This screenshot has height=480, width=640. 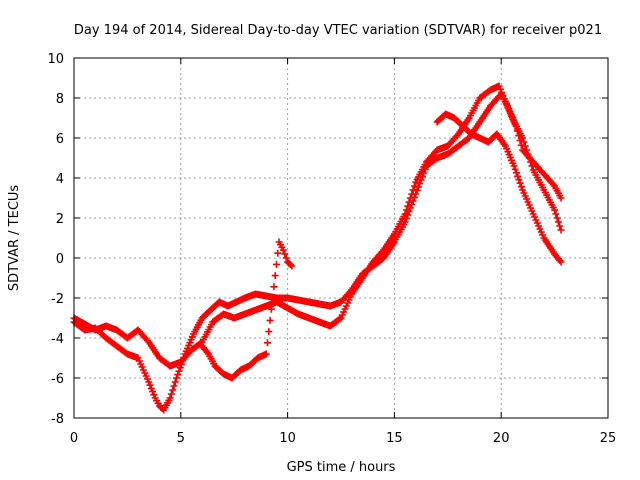 What do you see at coordinates (60, 139) in the screenshot?
I see `y-tick-label: 6` at bounding box center [60, 139].